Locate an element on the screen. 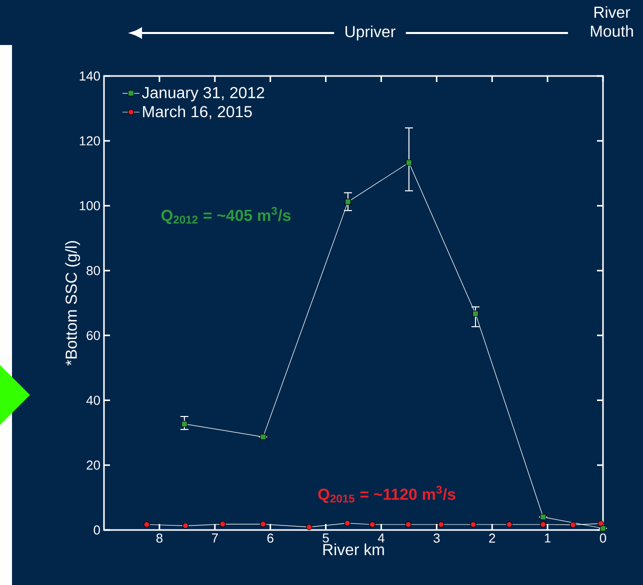 Image resolution: width=643 pixels, height=585 pixels. legend-label: March 16, 2015 is located at coordinates (197, 113).